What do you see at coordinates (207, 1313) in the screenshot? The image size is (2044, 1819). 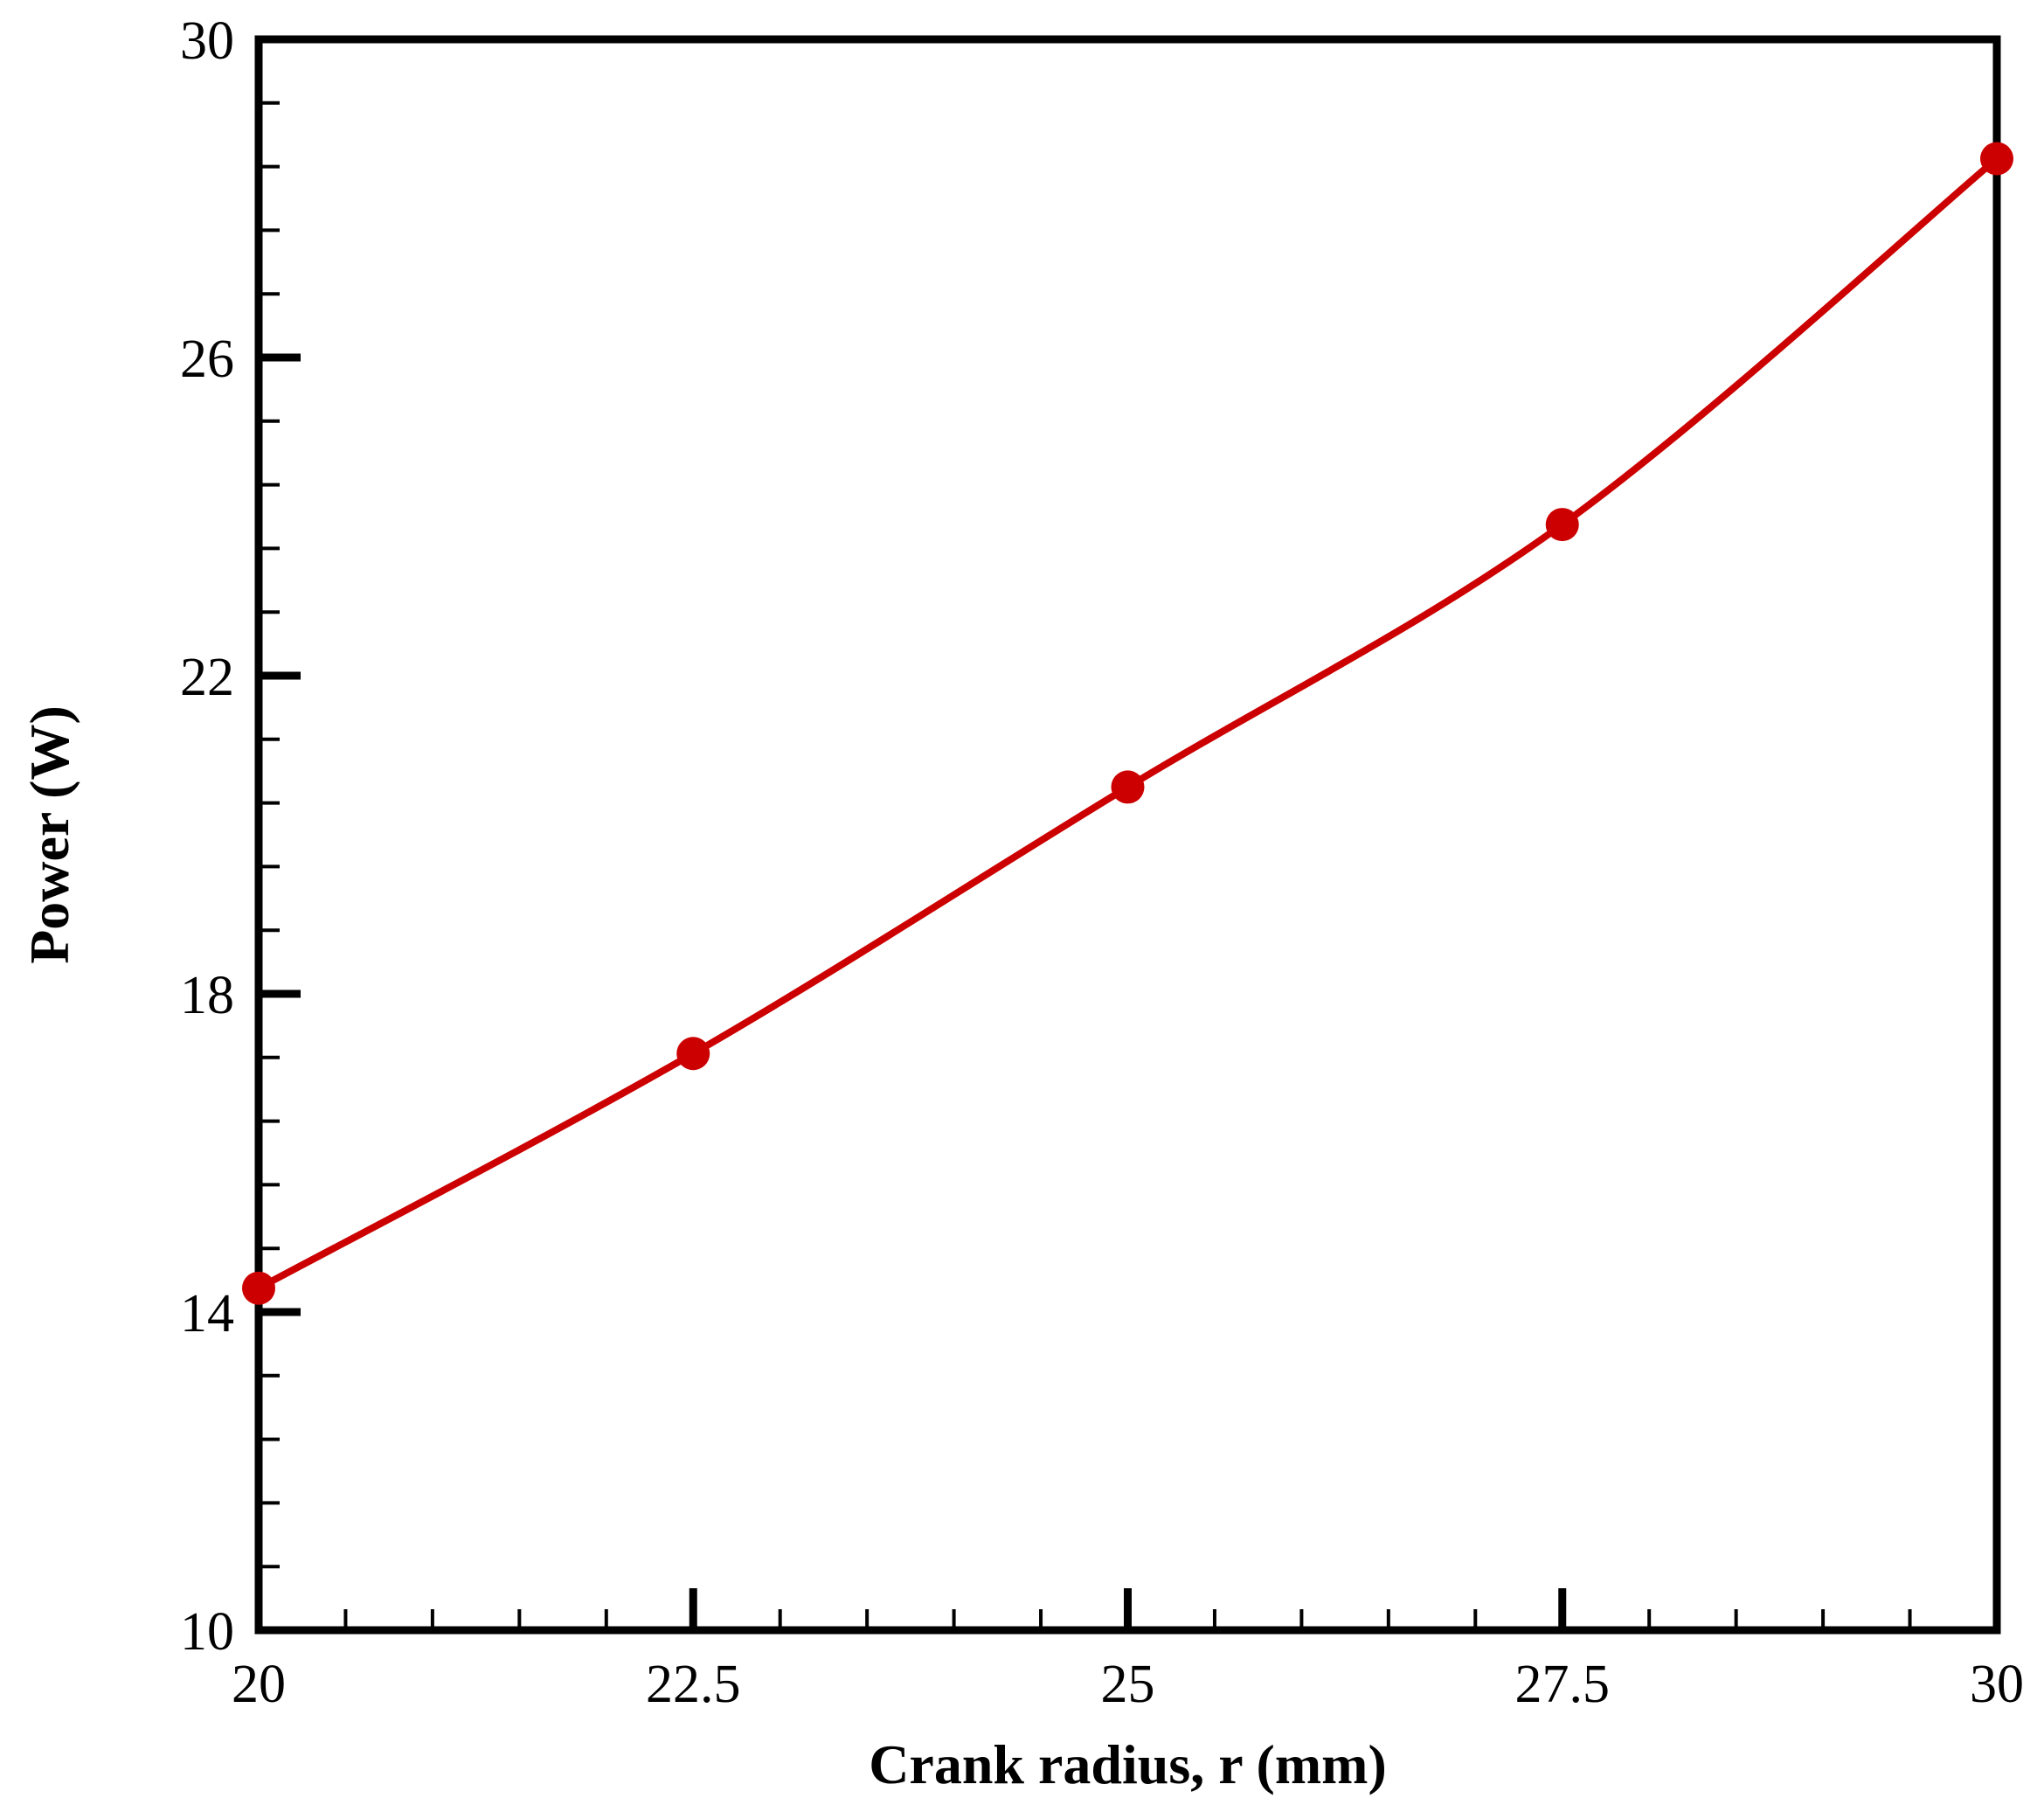 I see `y-tick-label: 14` at bounding box center [207, 1313].